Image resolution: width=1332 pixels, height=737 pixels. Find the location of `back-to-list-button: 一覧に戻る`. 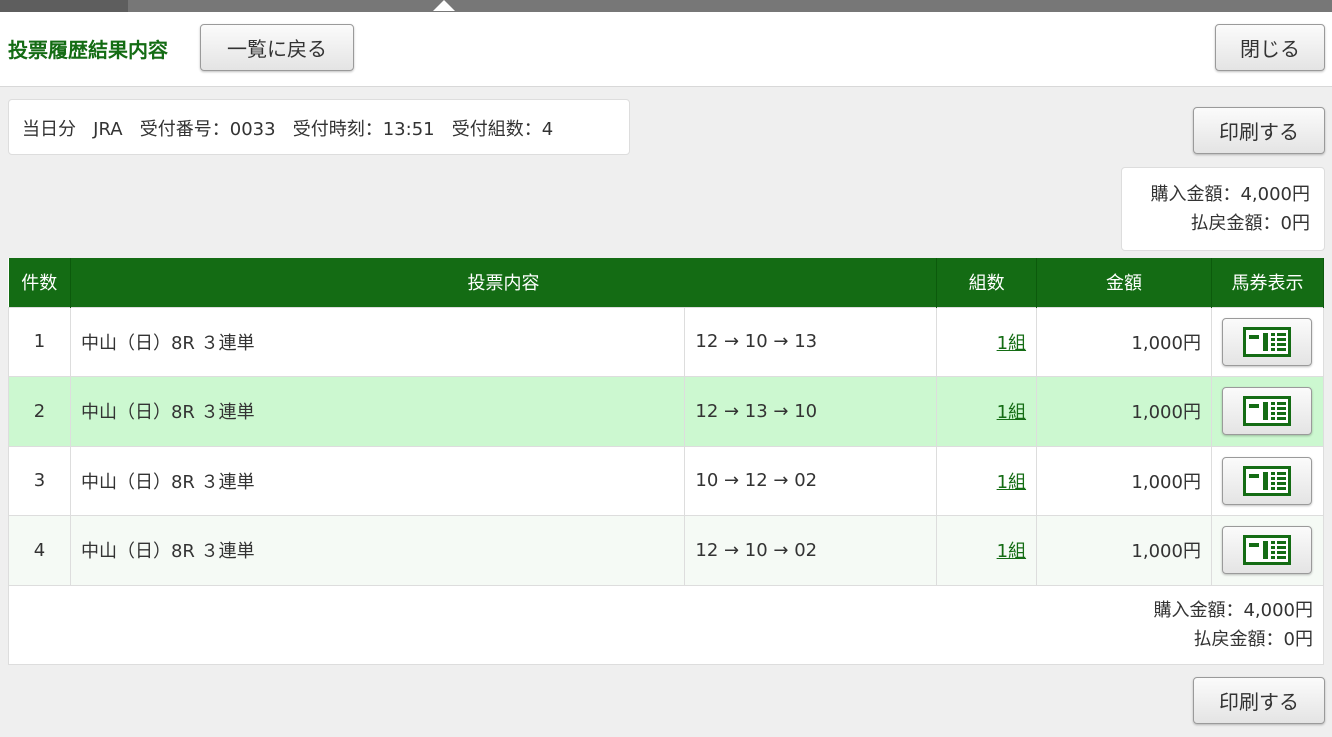

back-to-list-button: 一覧に戻る is located at coordinates (277, 47).